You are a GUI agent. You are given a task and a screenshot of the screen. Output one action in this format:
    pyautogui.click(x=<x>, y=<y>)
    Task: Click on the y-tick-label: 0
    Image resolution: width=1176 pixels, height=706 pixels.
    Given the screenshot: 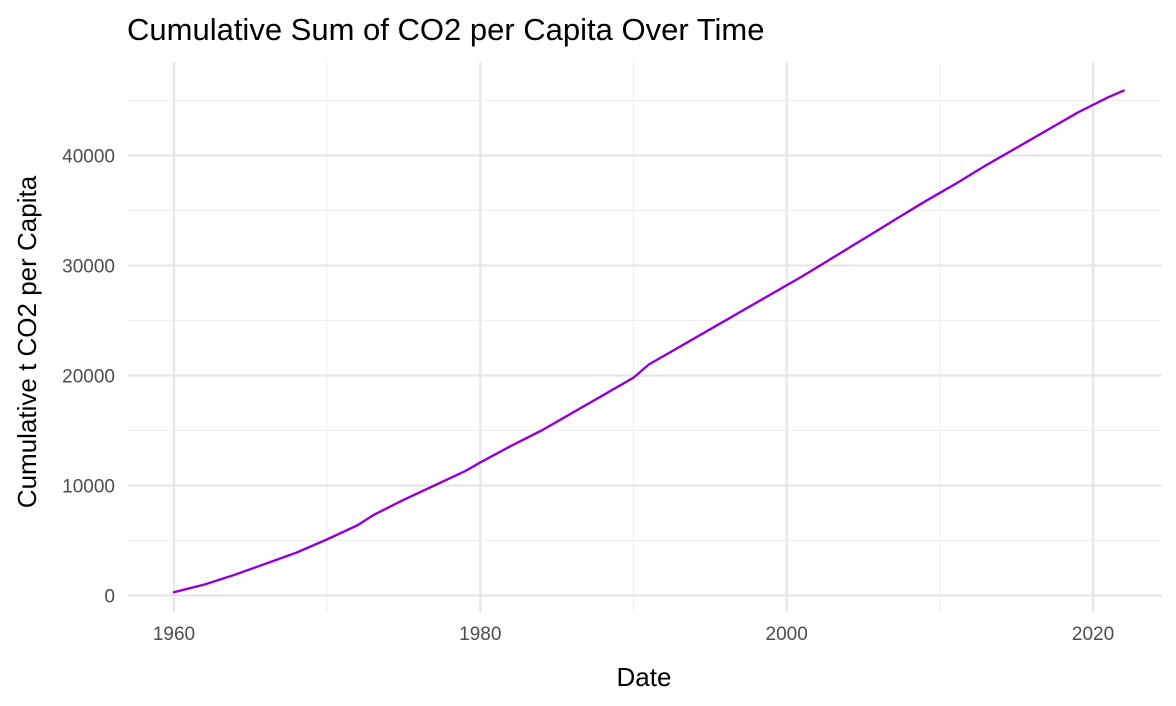 What is the action you would take?
    pyautogui.click(x=109, y=597)
    